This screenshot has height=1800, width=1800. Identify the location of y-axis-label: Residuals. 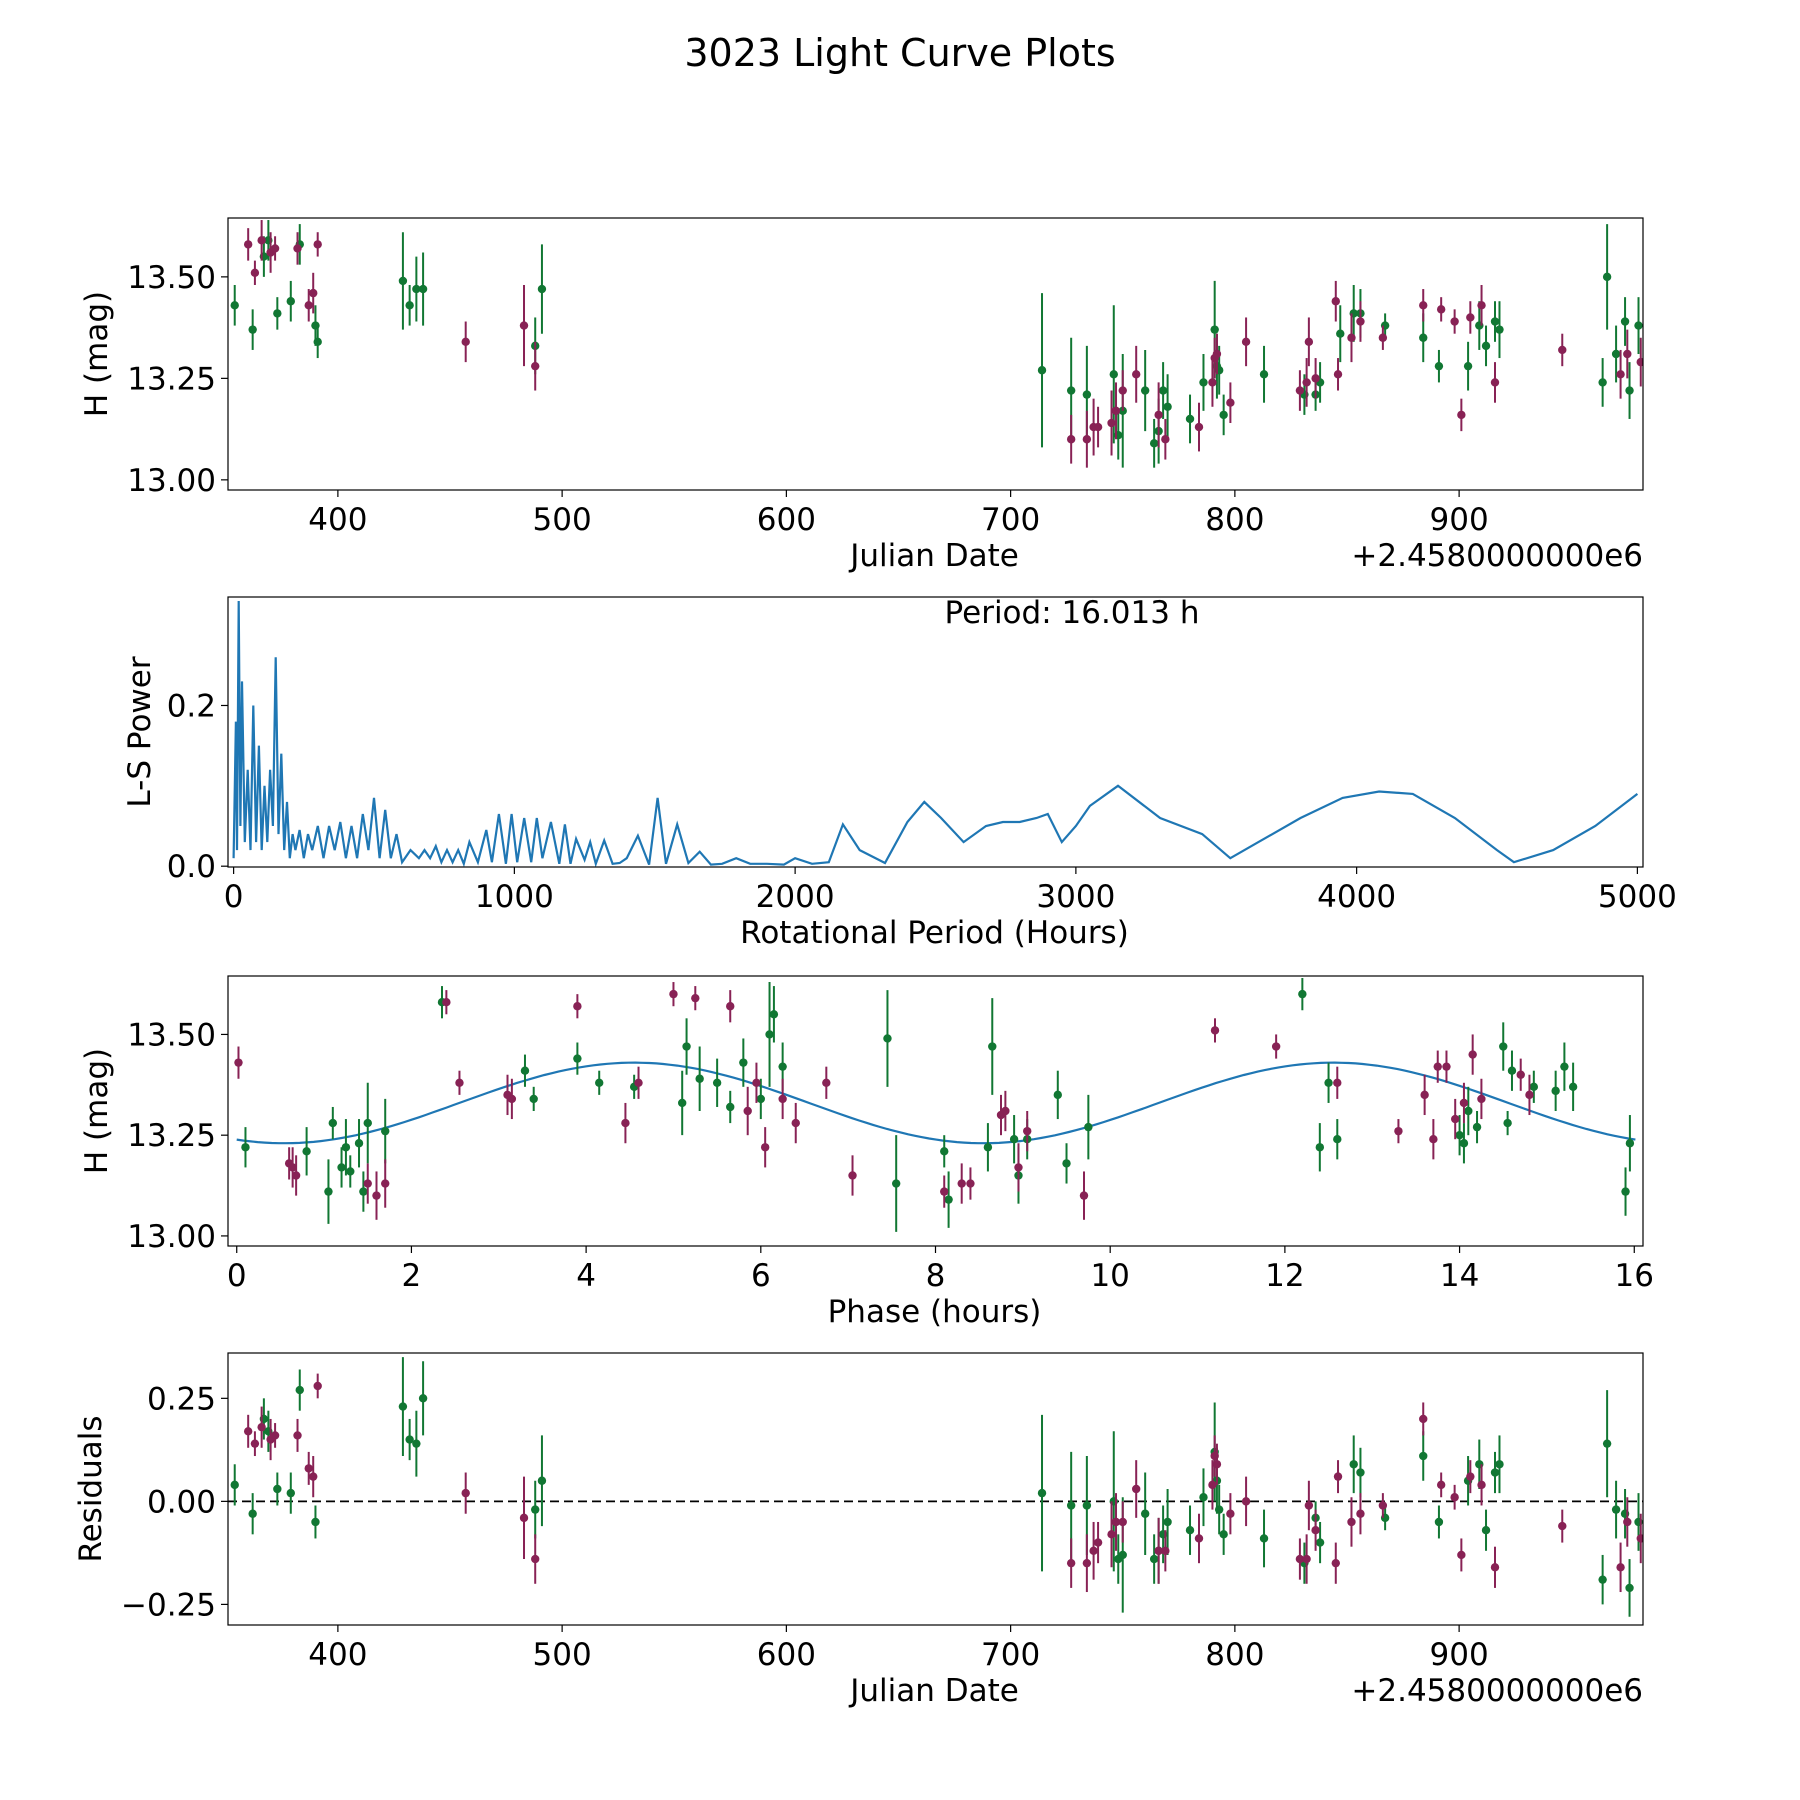
(91, 1488).